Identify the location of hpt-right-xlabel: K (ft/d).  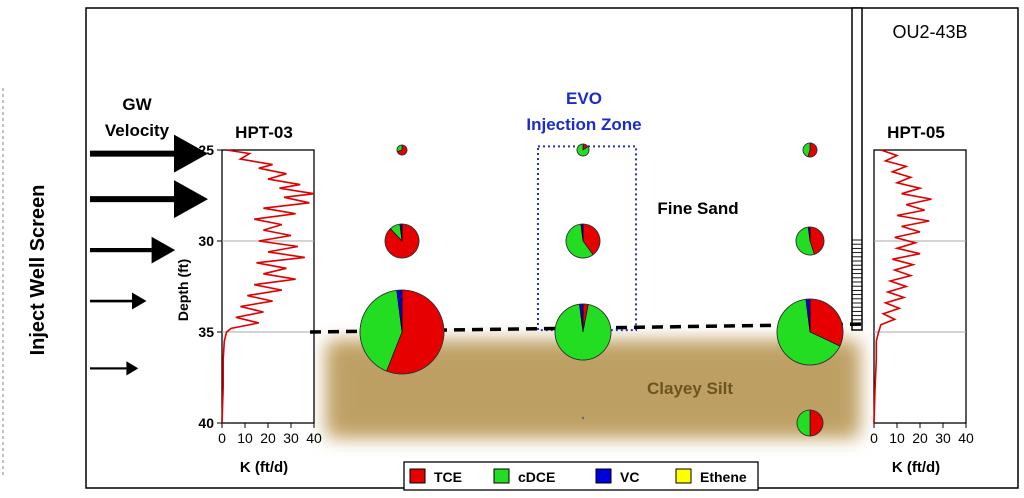
(916, 467).